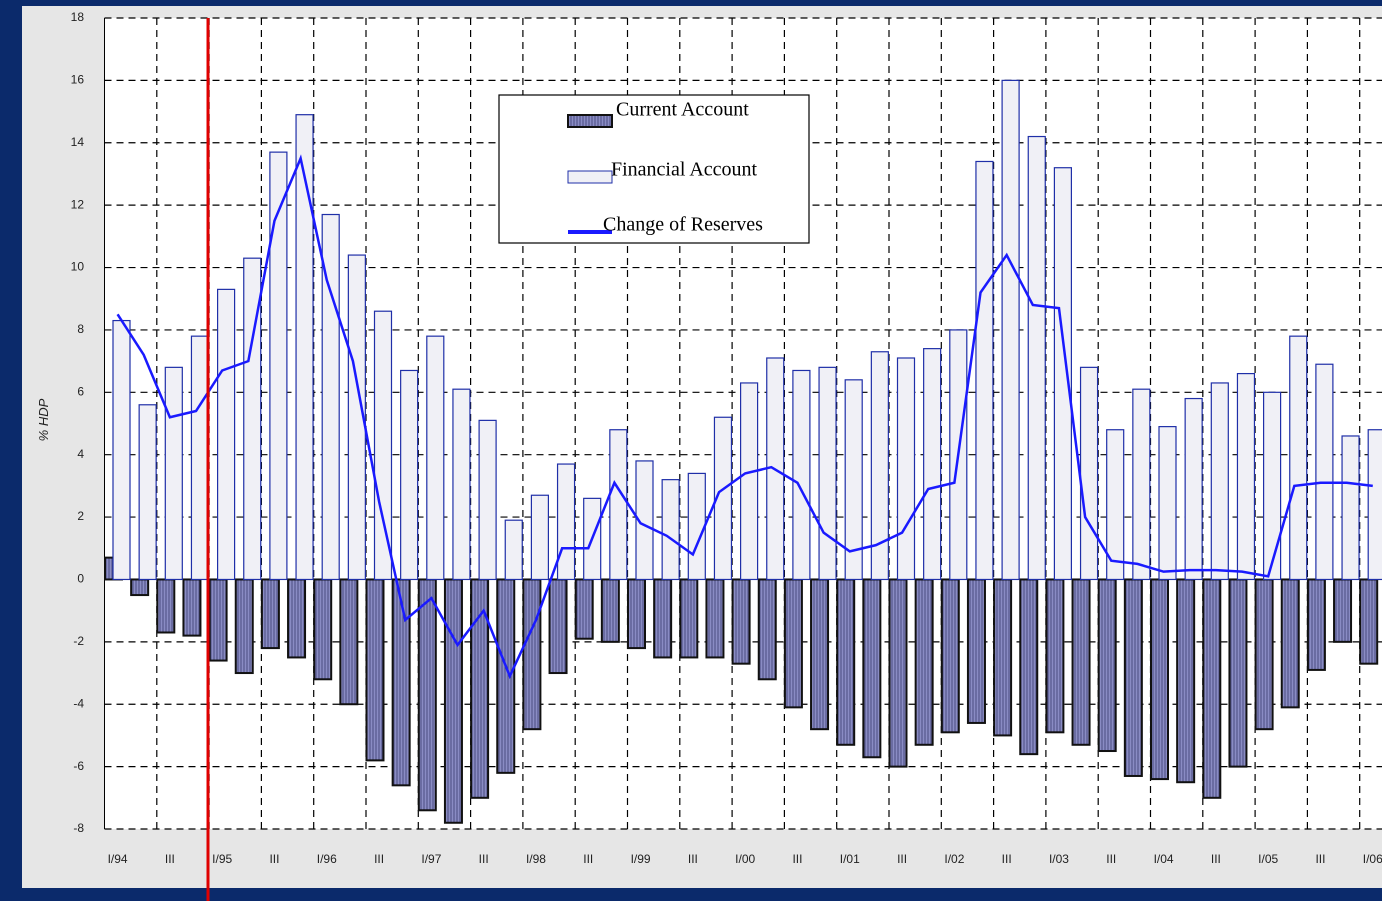  What do you see at coordinates (78, 17) in the screenshot?
I see `y-tick-label: 18` at bounding box center [78, 17].